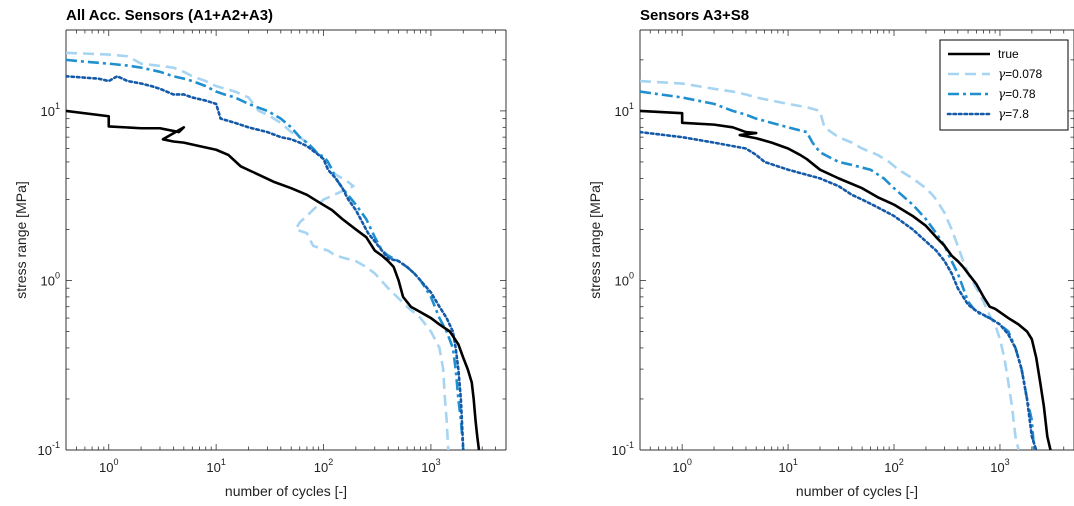 The height and width of the screenshot is (506, 1074). Describe the element at coordinates (1008, 54) in the screenshot. I see `legend-label-true: true` at that location.